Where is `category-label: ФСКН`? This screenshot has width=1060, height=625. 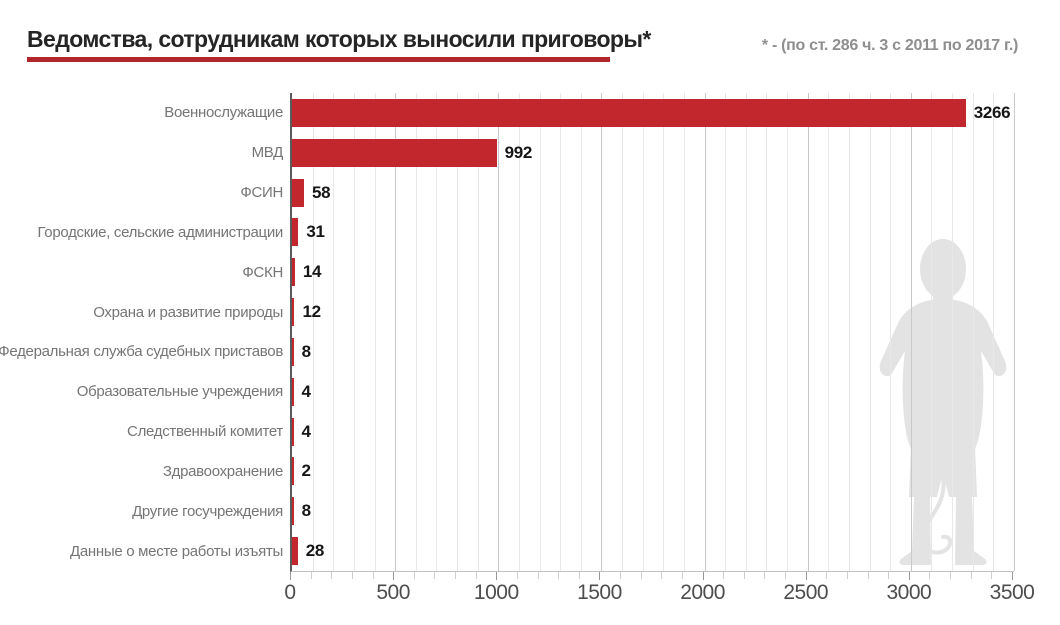
category-label: ФСКН is located at coordinates (262, 272).